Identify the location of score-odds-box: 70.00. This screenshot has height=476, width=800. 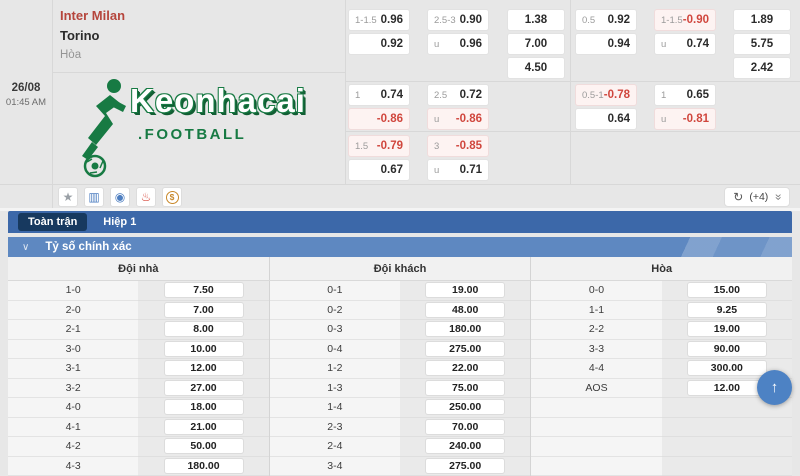
(465, 426).